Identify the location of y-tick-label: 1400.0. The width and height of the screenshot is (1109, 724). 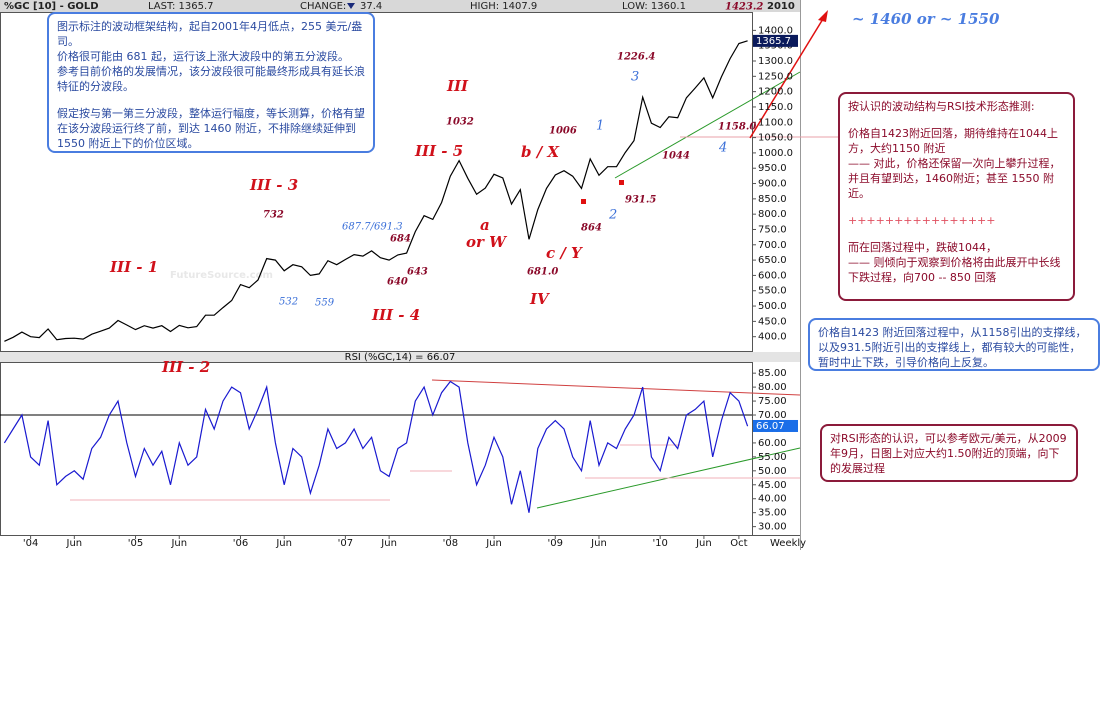
(775, 30).